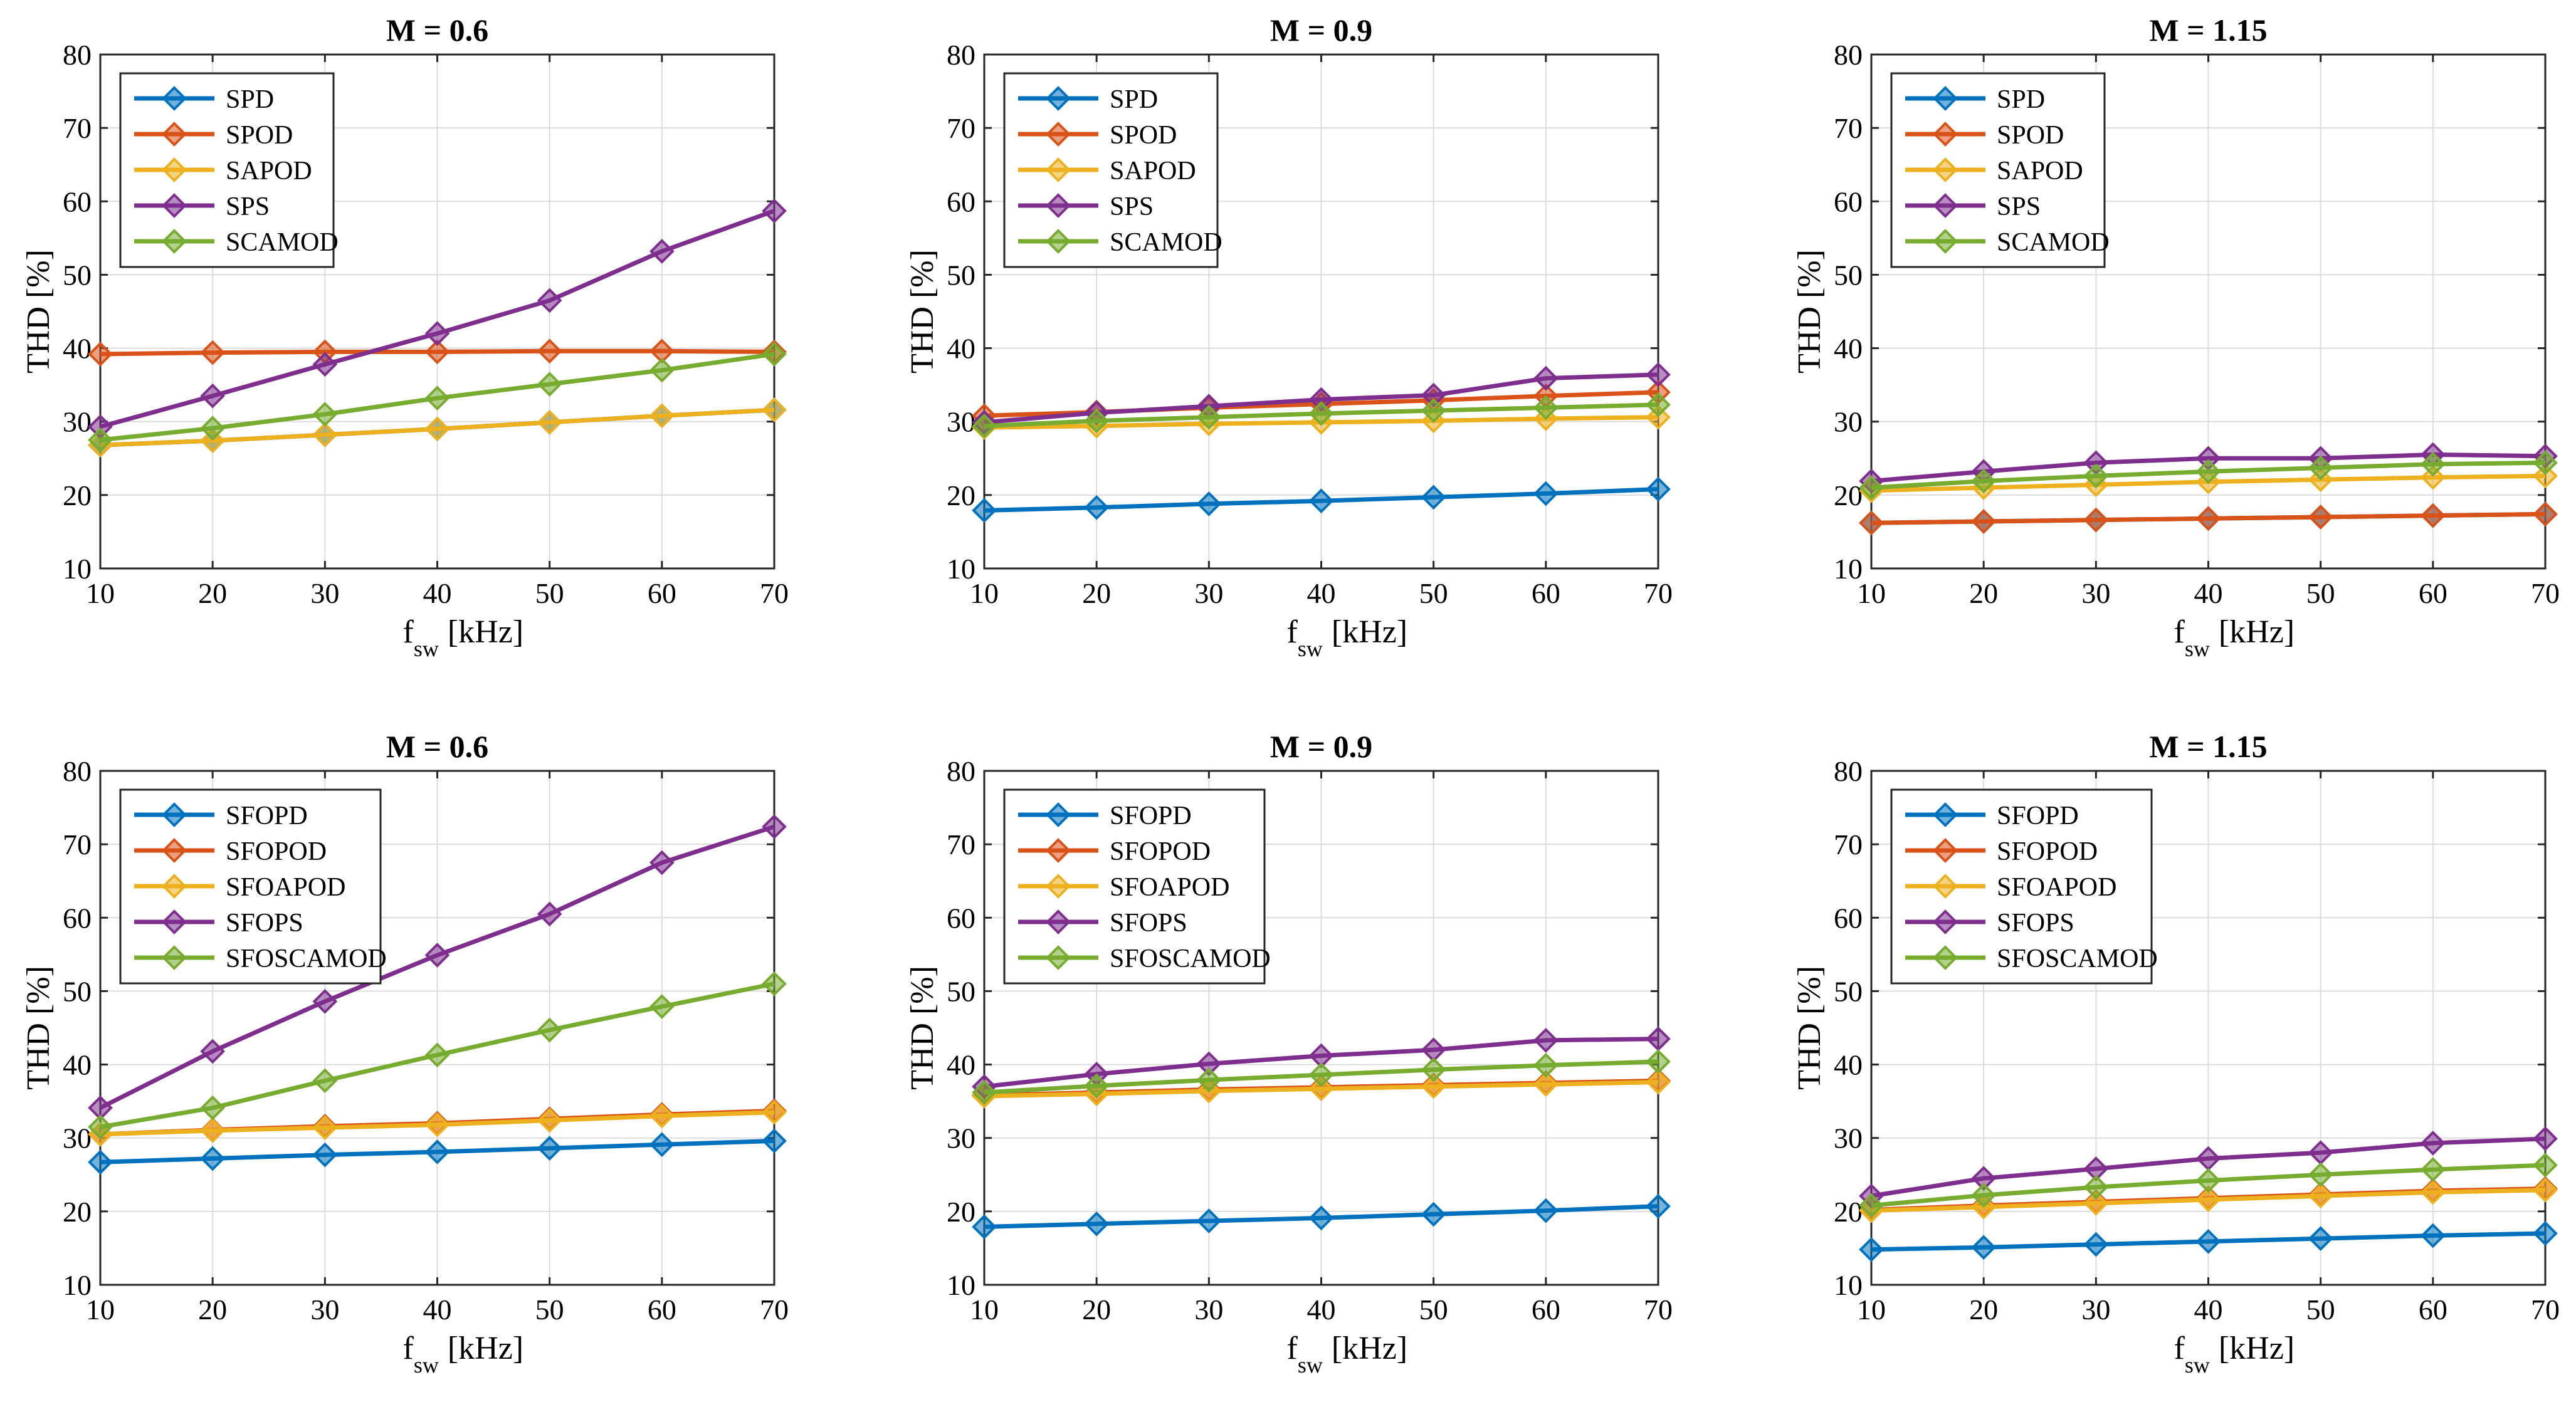 This screenshot has height=1402, width=2576. What do you see at coordinates (1659, 1310) in the screenshot?
I see `x-tick-label: 70` at bounding box center [1659, 1310].